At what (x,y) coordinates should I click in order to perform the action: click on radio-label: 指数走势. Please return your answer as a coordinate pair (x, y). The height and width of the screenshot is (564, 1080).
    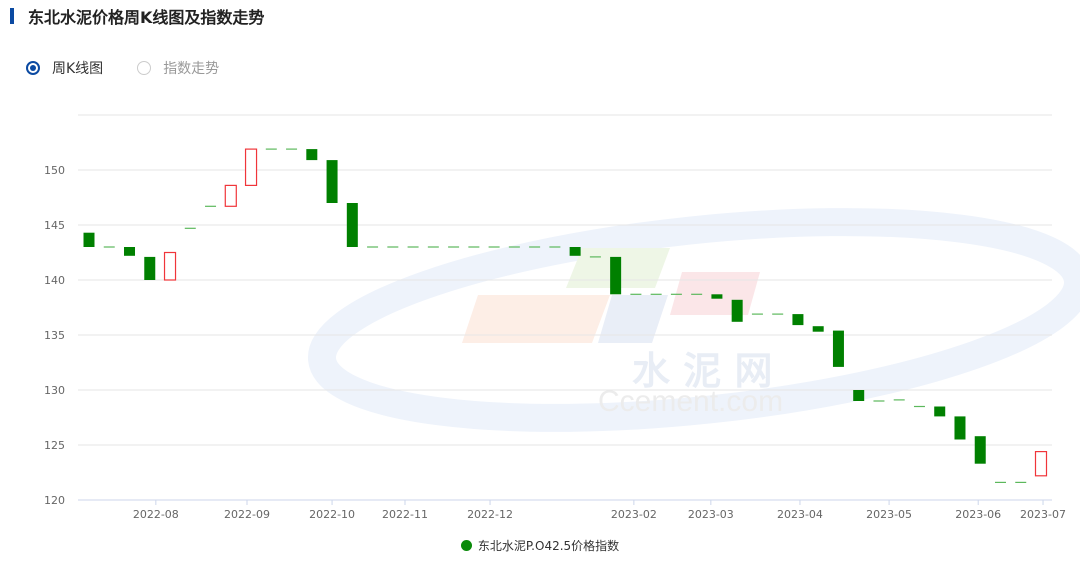
    Looking at the image, I should click on (191, 69).